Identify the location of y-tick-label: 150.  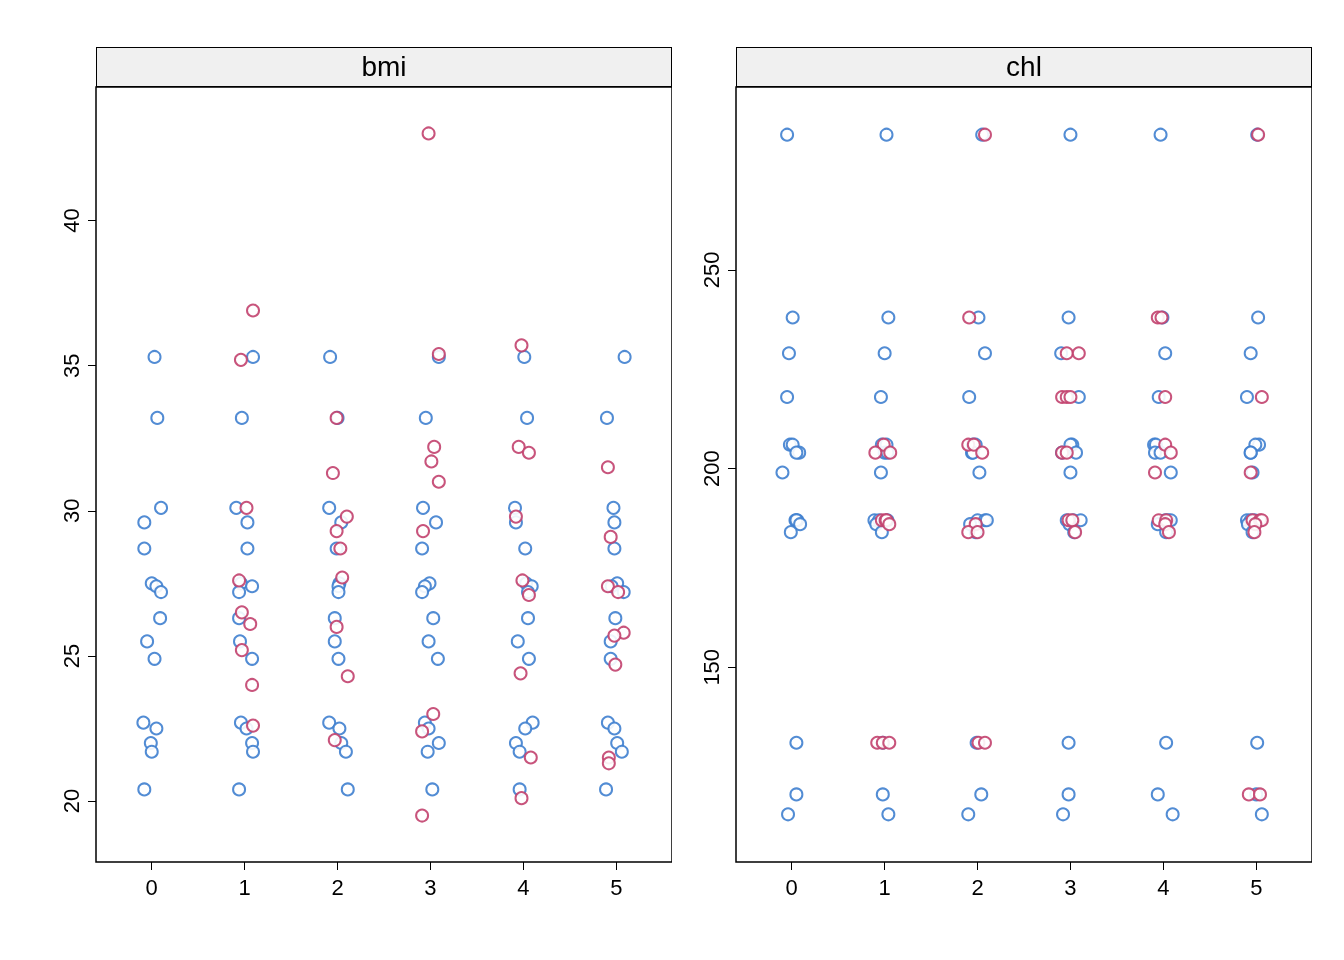
(711, 667).